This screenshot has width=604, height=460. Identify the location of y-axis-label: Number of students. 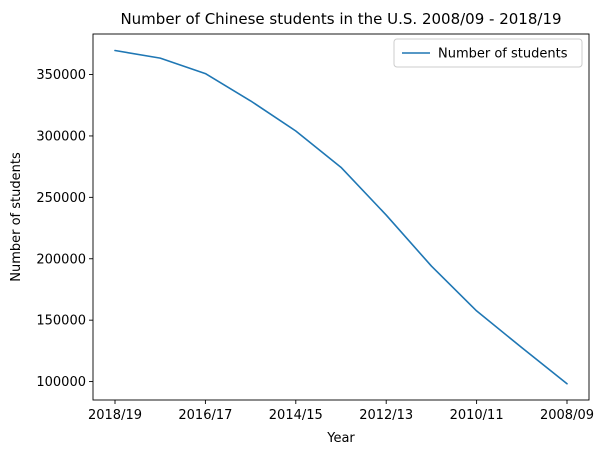
(16, 217).